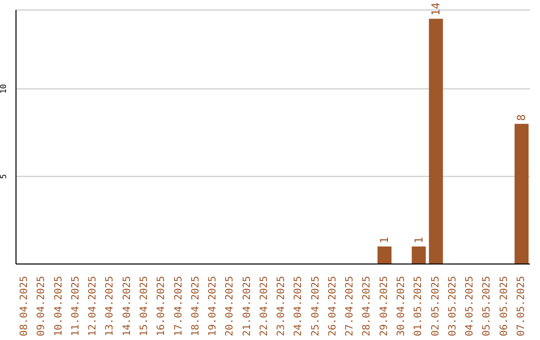 The width and height of the screenshot is (540, 340). I want to click on x-tick-label: 21.04.2025, so click(247, 306).